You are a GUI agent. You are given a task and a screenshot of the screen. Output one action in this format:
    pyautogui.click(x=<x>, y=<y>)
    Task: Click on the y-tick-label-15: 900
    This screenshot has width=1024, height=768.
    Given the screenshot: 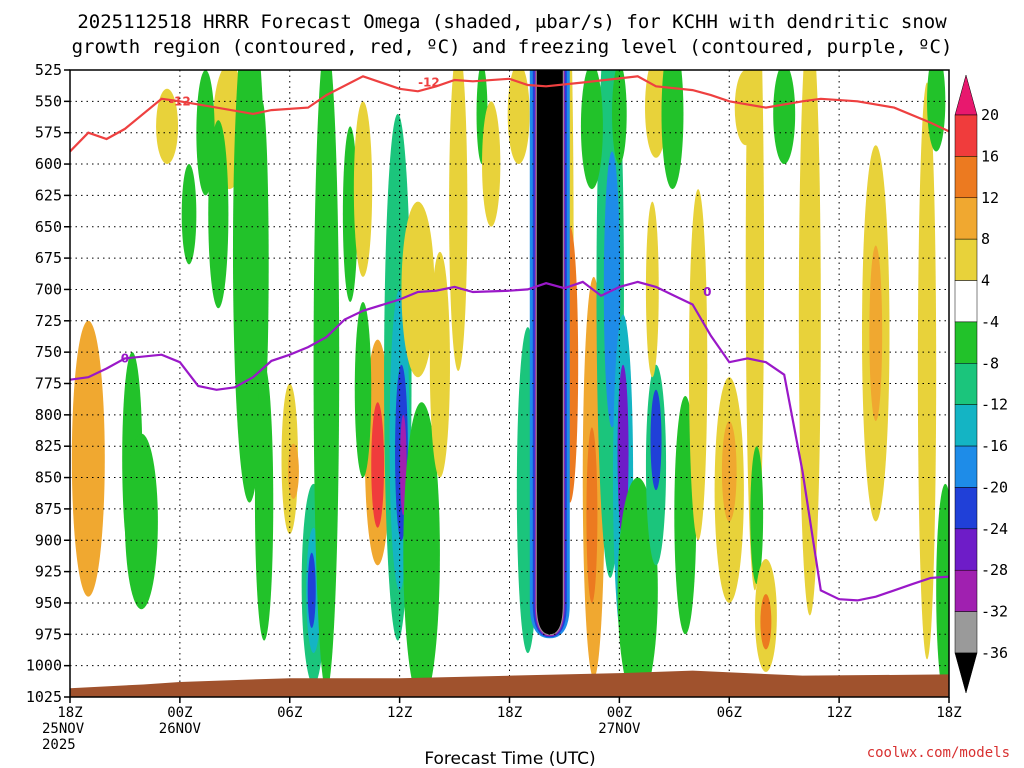 What is the action you would take?
    pyautogui.click(x=48, y=540)
    